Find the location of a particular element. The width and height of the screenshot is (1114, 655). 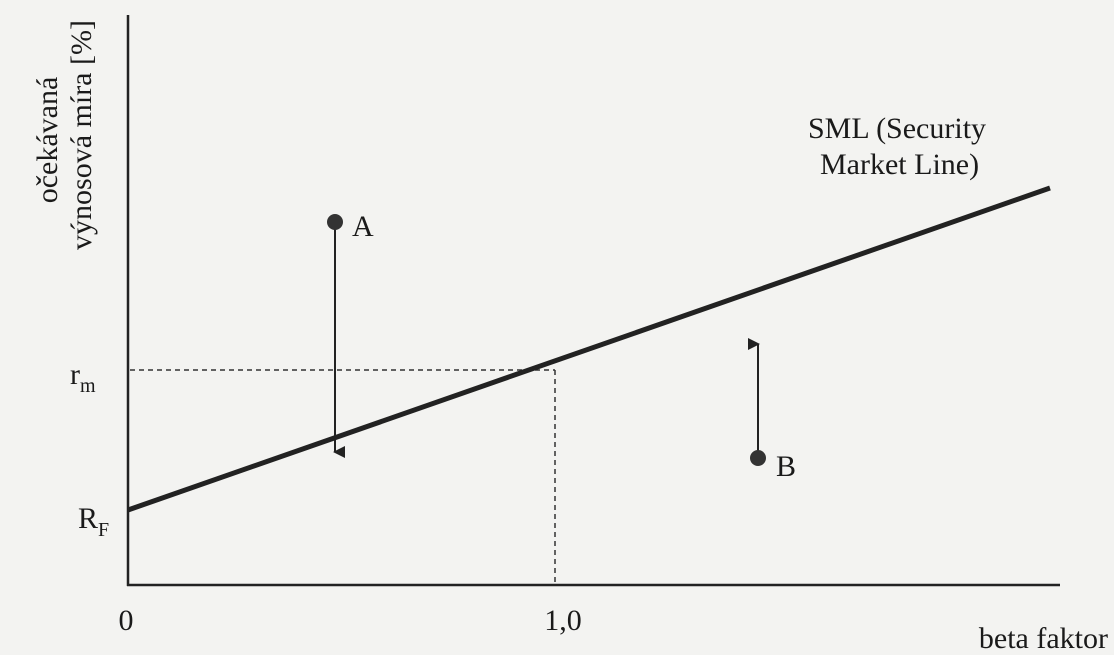

rm-main: r is located at coordinates (75, 374).